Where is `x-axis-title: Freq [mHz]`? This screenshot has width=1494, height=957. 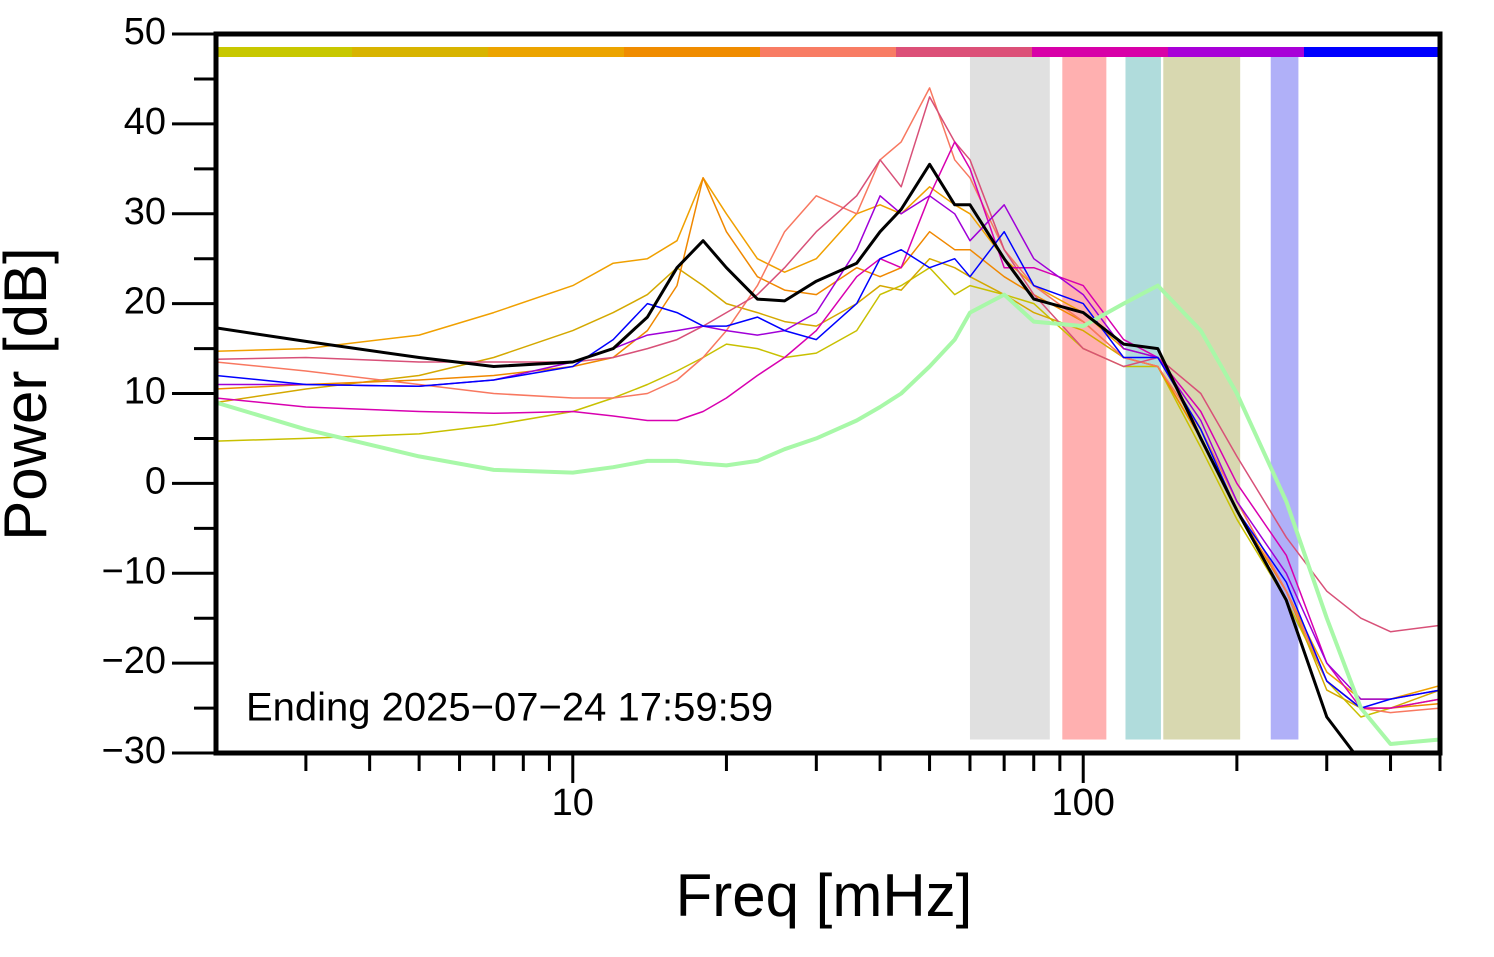
x-axis-title: Freq [mHz] is located at coordinates (824, 895).